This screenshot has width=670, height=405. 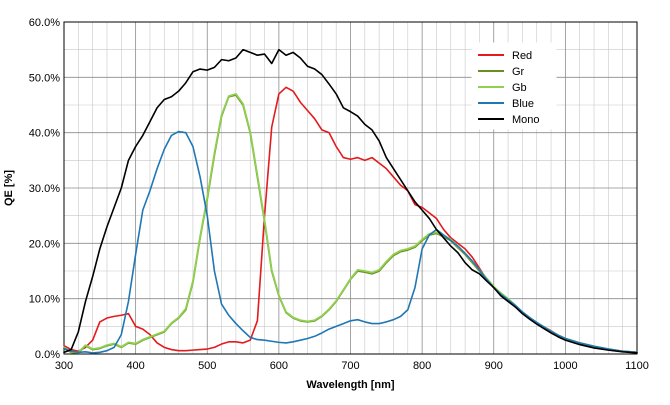 What do you see at coordinates (350, 385) in the screenshot?
I see `x-axis-title: Wavelength [nm]` at bounding box center [350, 385].